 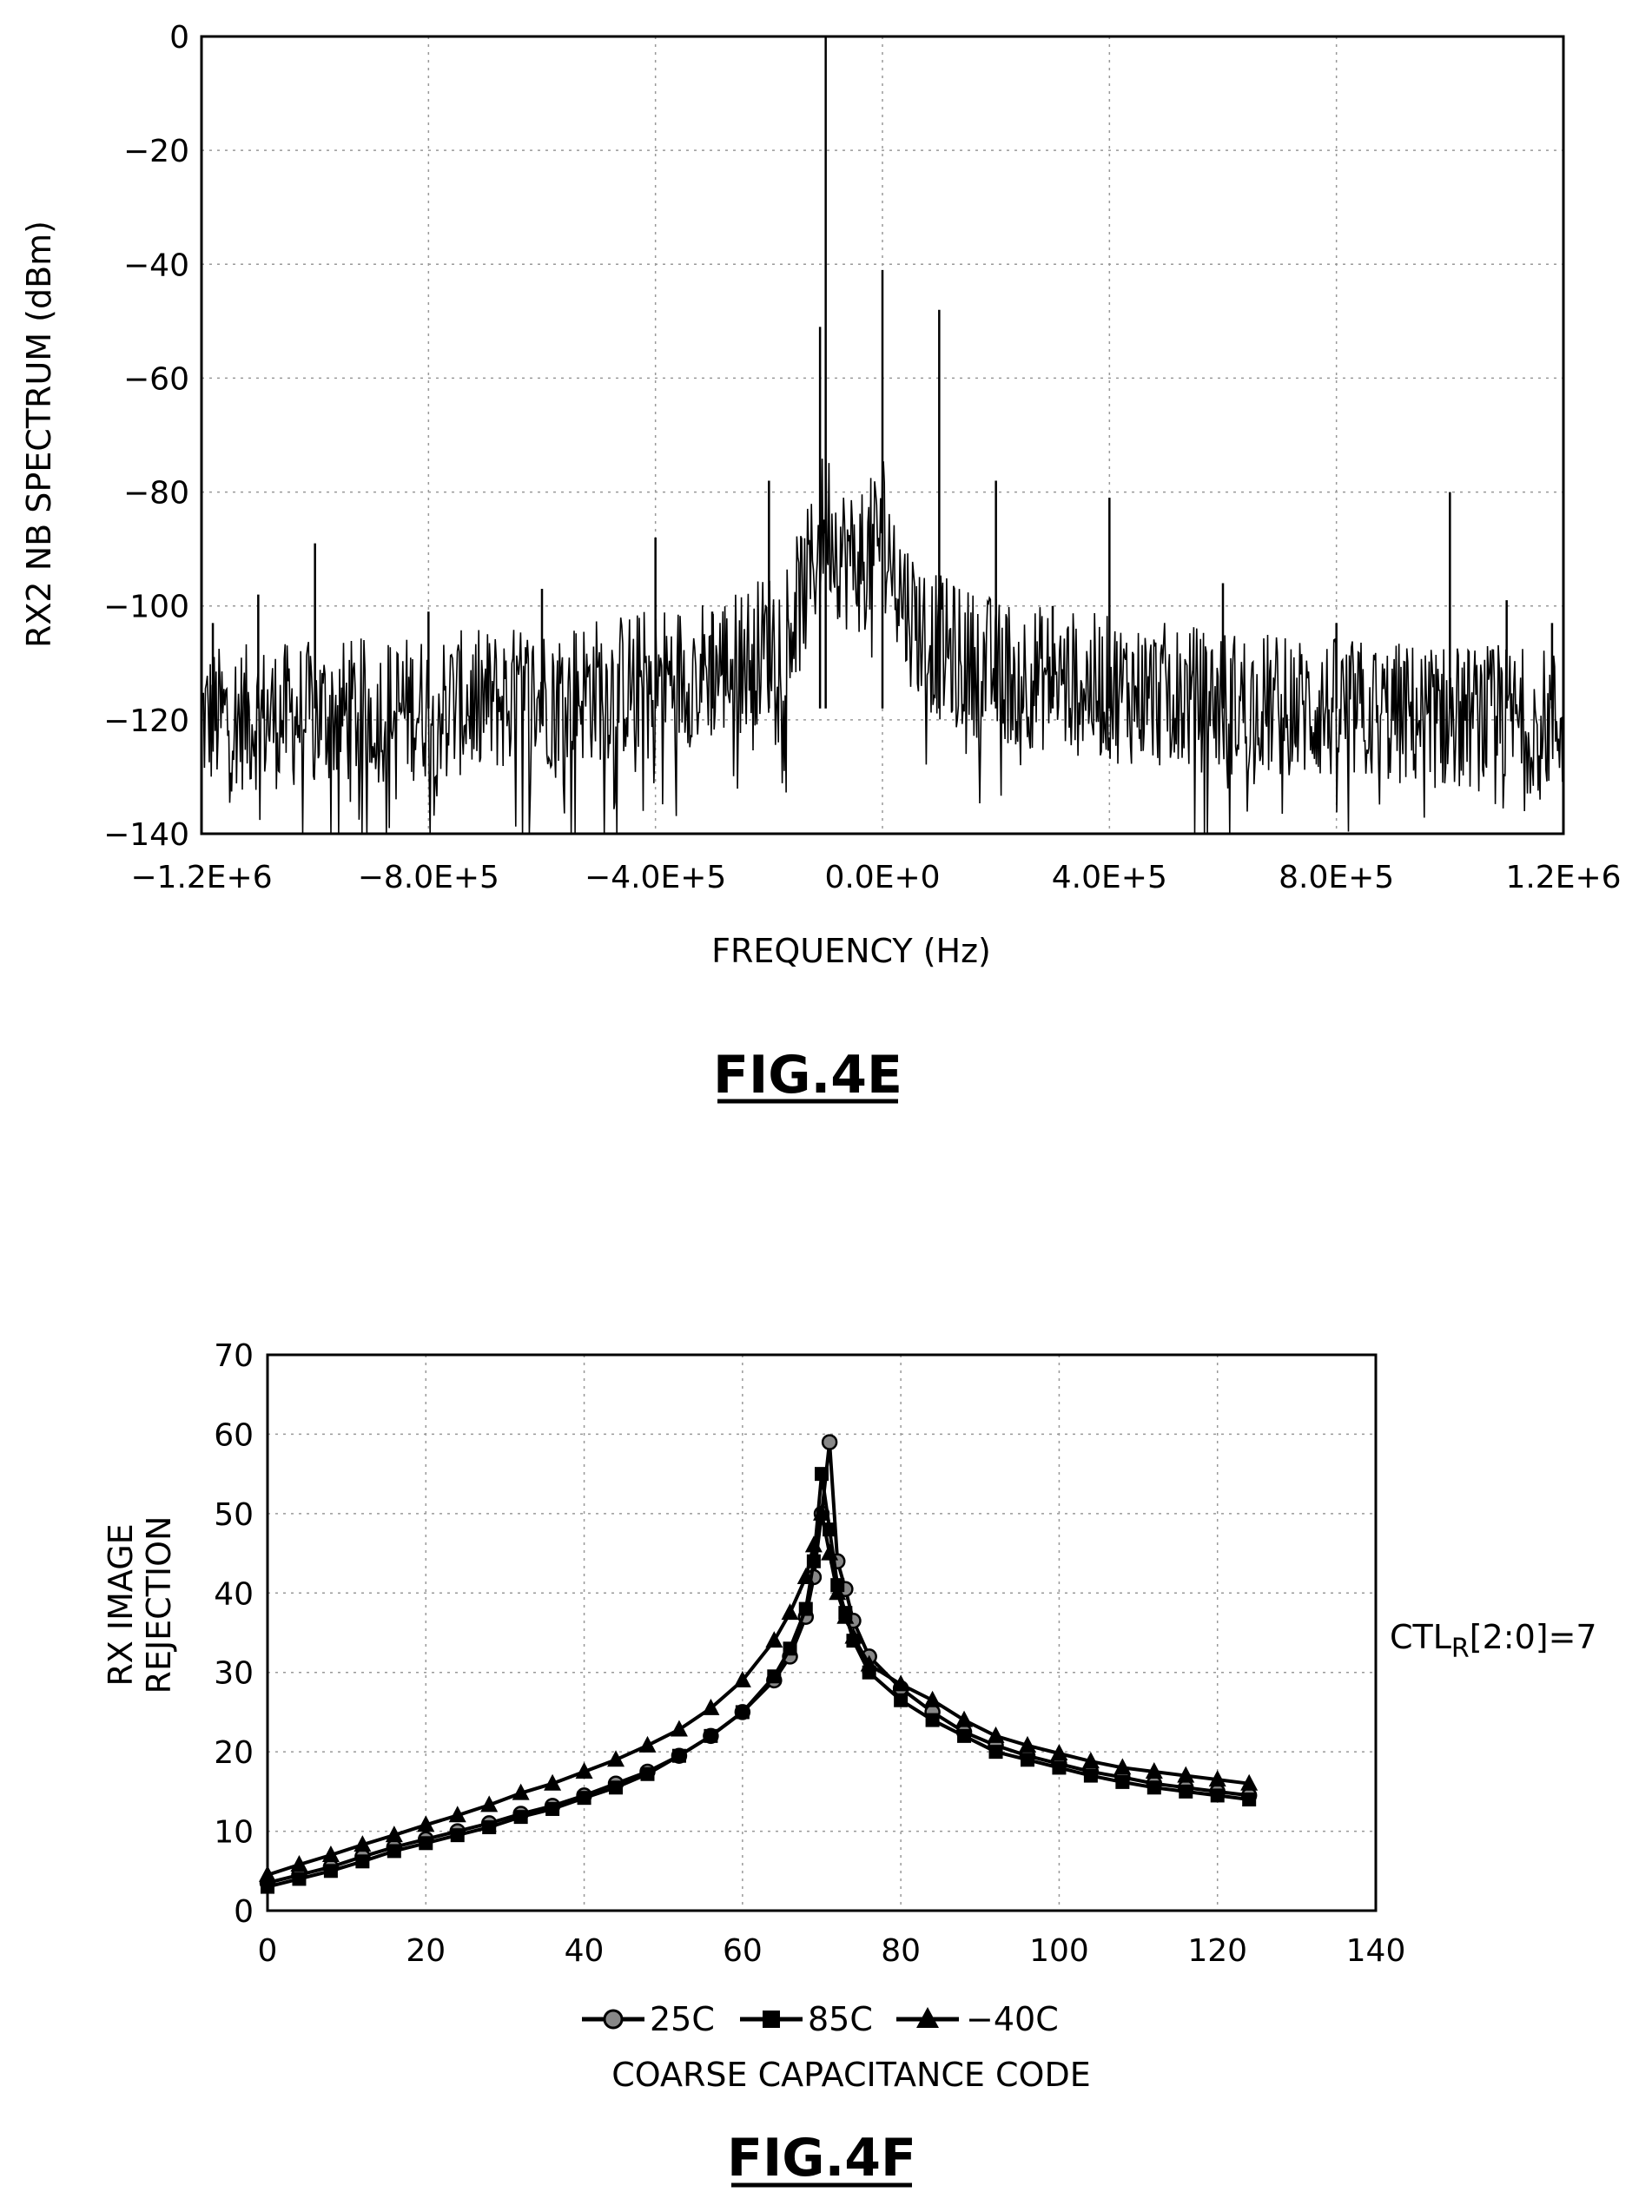 What do you see at coordinates (146, 436) in the screenshot?
I see `spectrum-y-ticks: 0 −20 −40 −60 −80 −100 −120 −140` at bounding box center [146, 436].